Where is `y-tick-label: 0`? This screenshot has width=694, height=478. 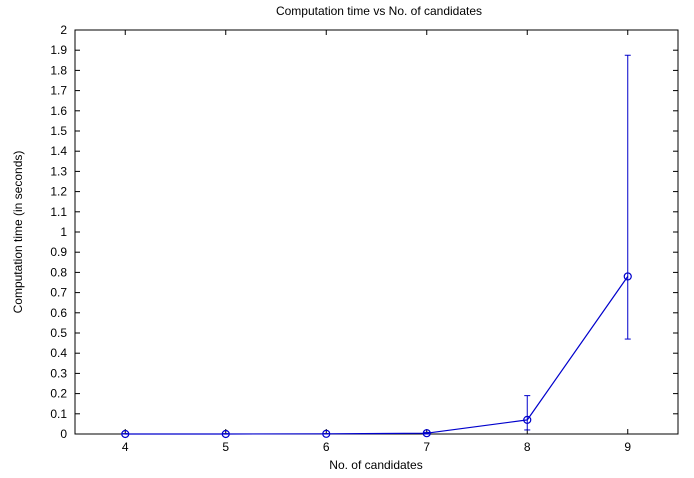 y-tick-label: 0 is located at coordinates (63, 434).